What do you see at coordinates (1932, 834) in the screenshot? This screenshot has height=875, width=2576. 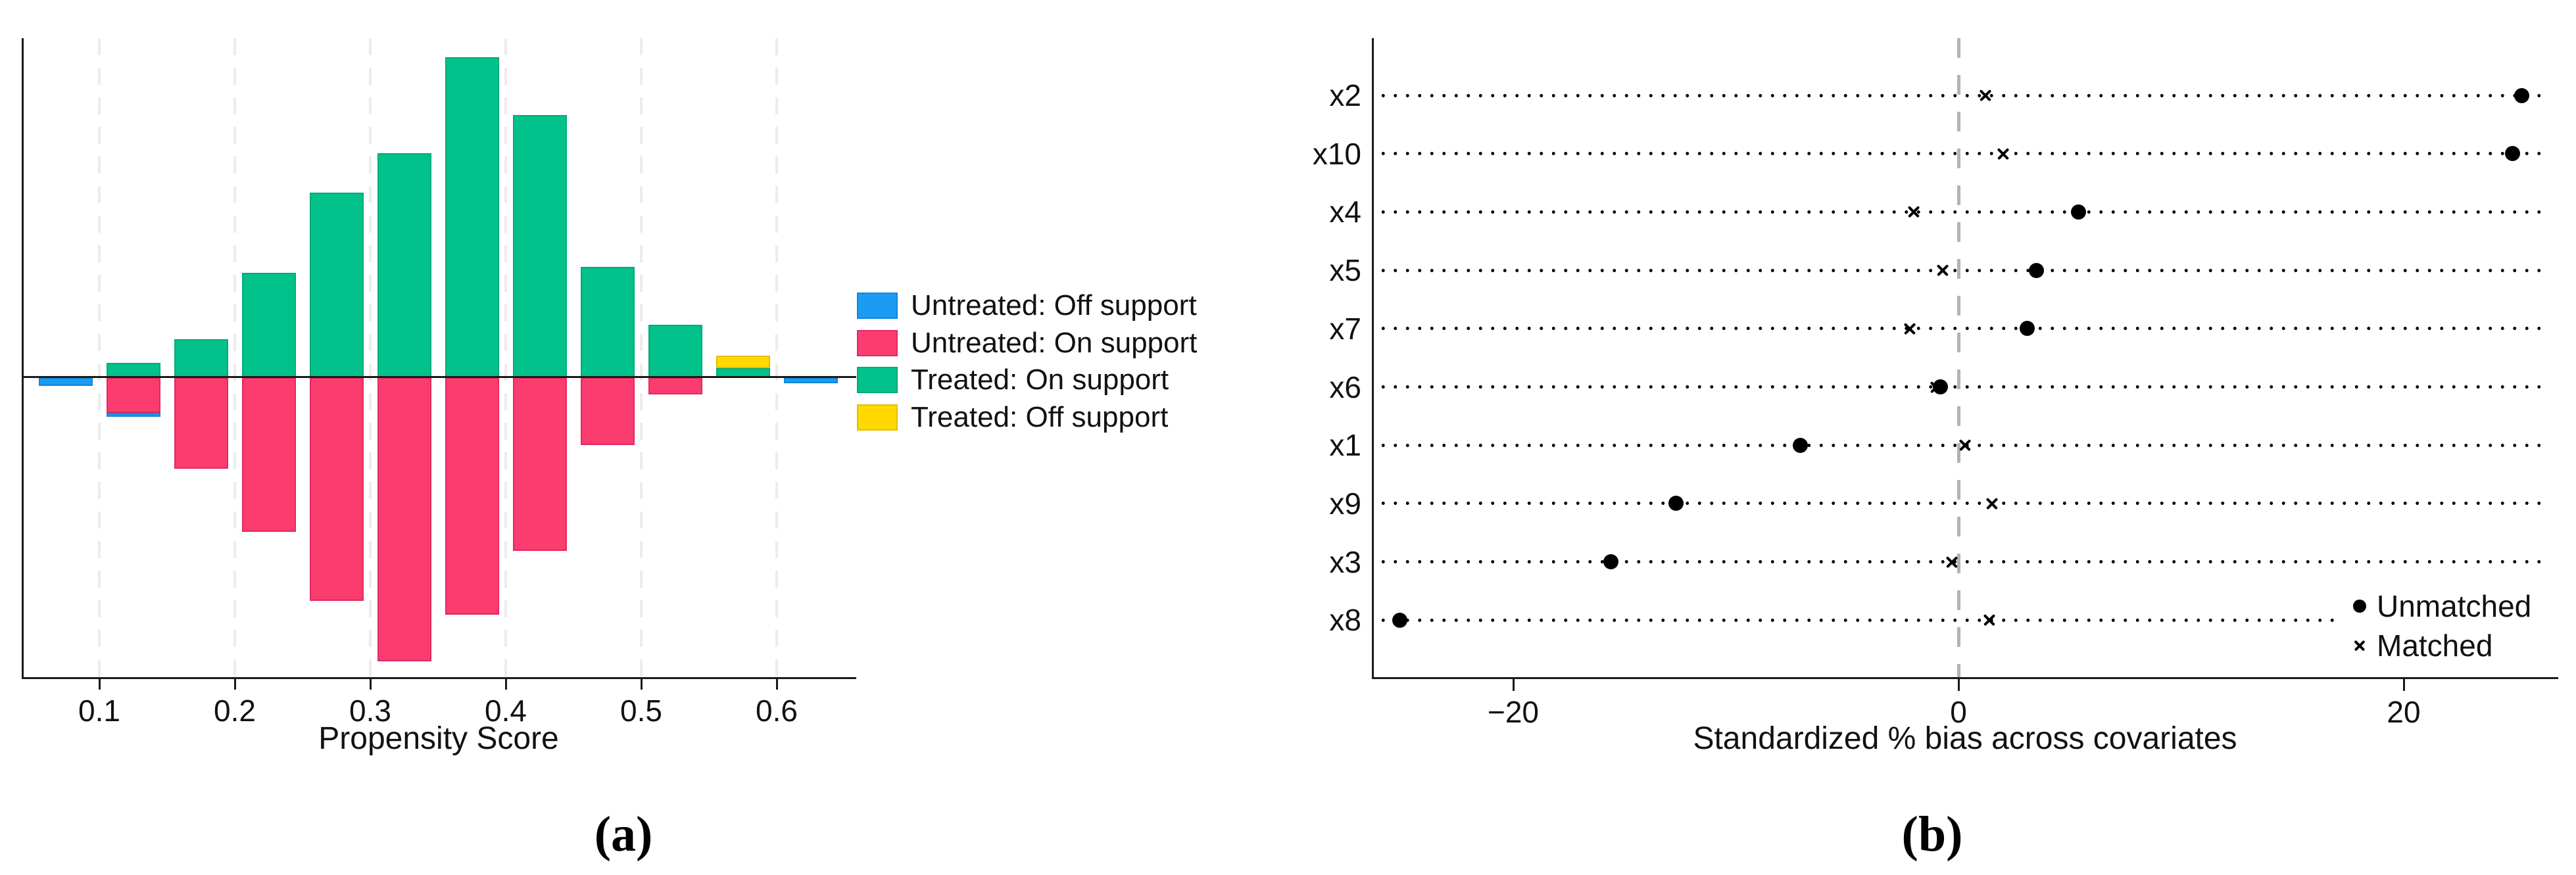 I see `panel-b-label: (b)` at bounding box center [1932, 834].